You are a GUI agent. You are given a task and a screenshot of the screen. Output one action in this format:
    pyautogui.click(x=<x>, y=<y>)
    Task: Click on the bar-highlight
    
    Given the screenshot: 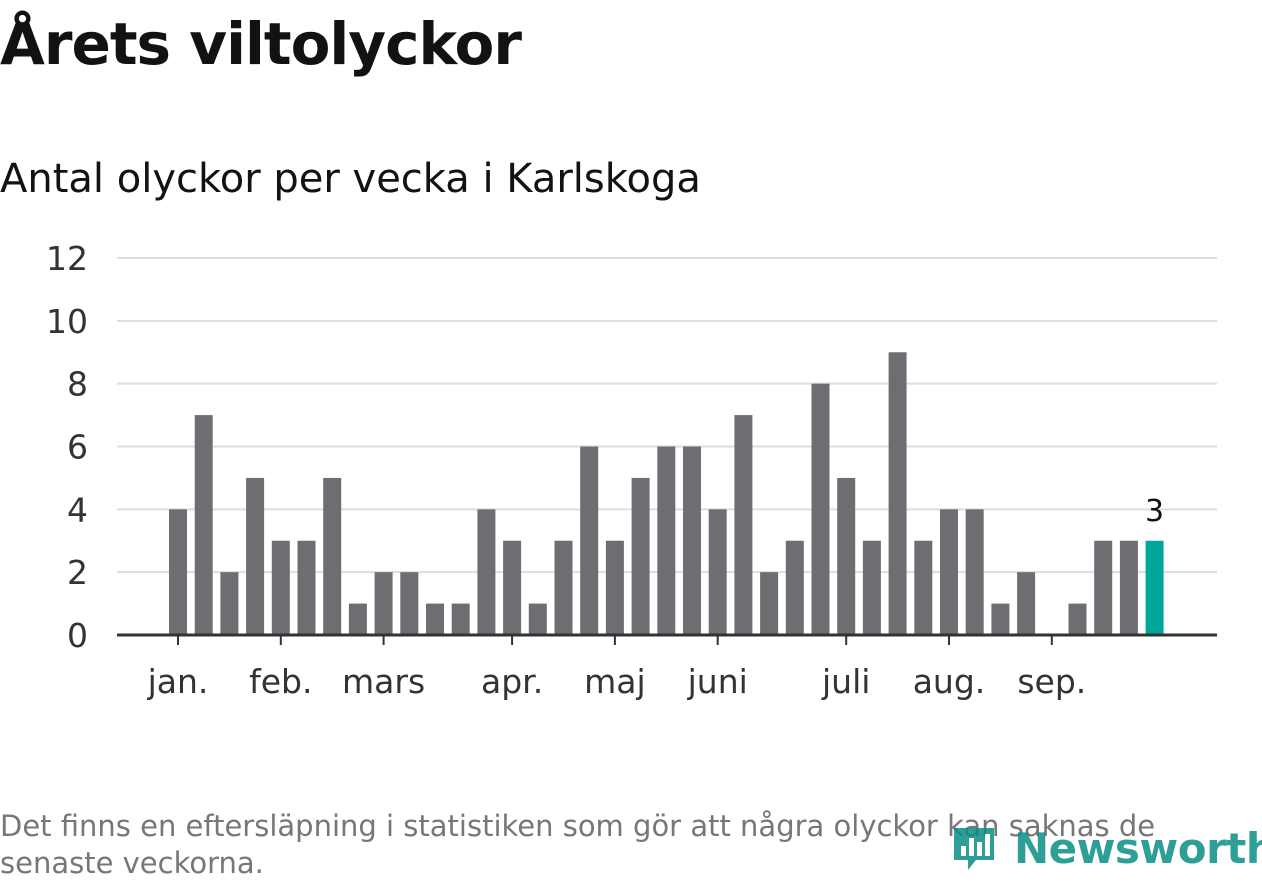 What is the action you would take?
    pyautogui.click(x=1154, y=587)
    